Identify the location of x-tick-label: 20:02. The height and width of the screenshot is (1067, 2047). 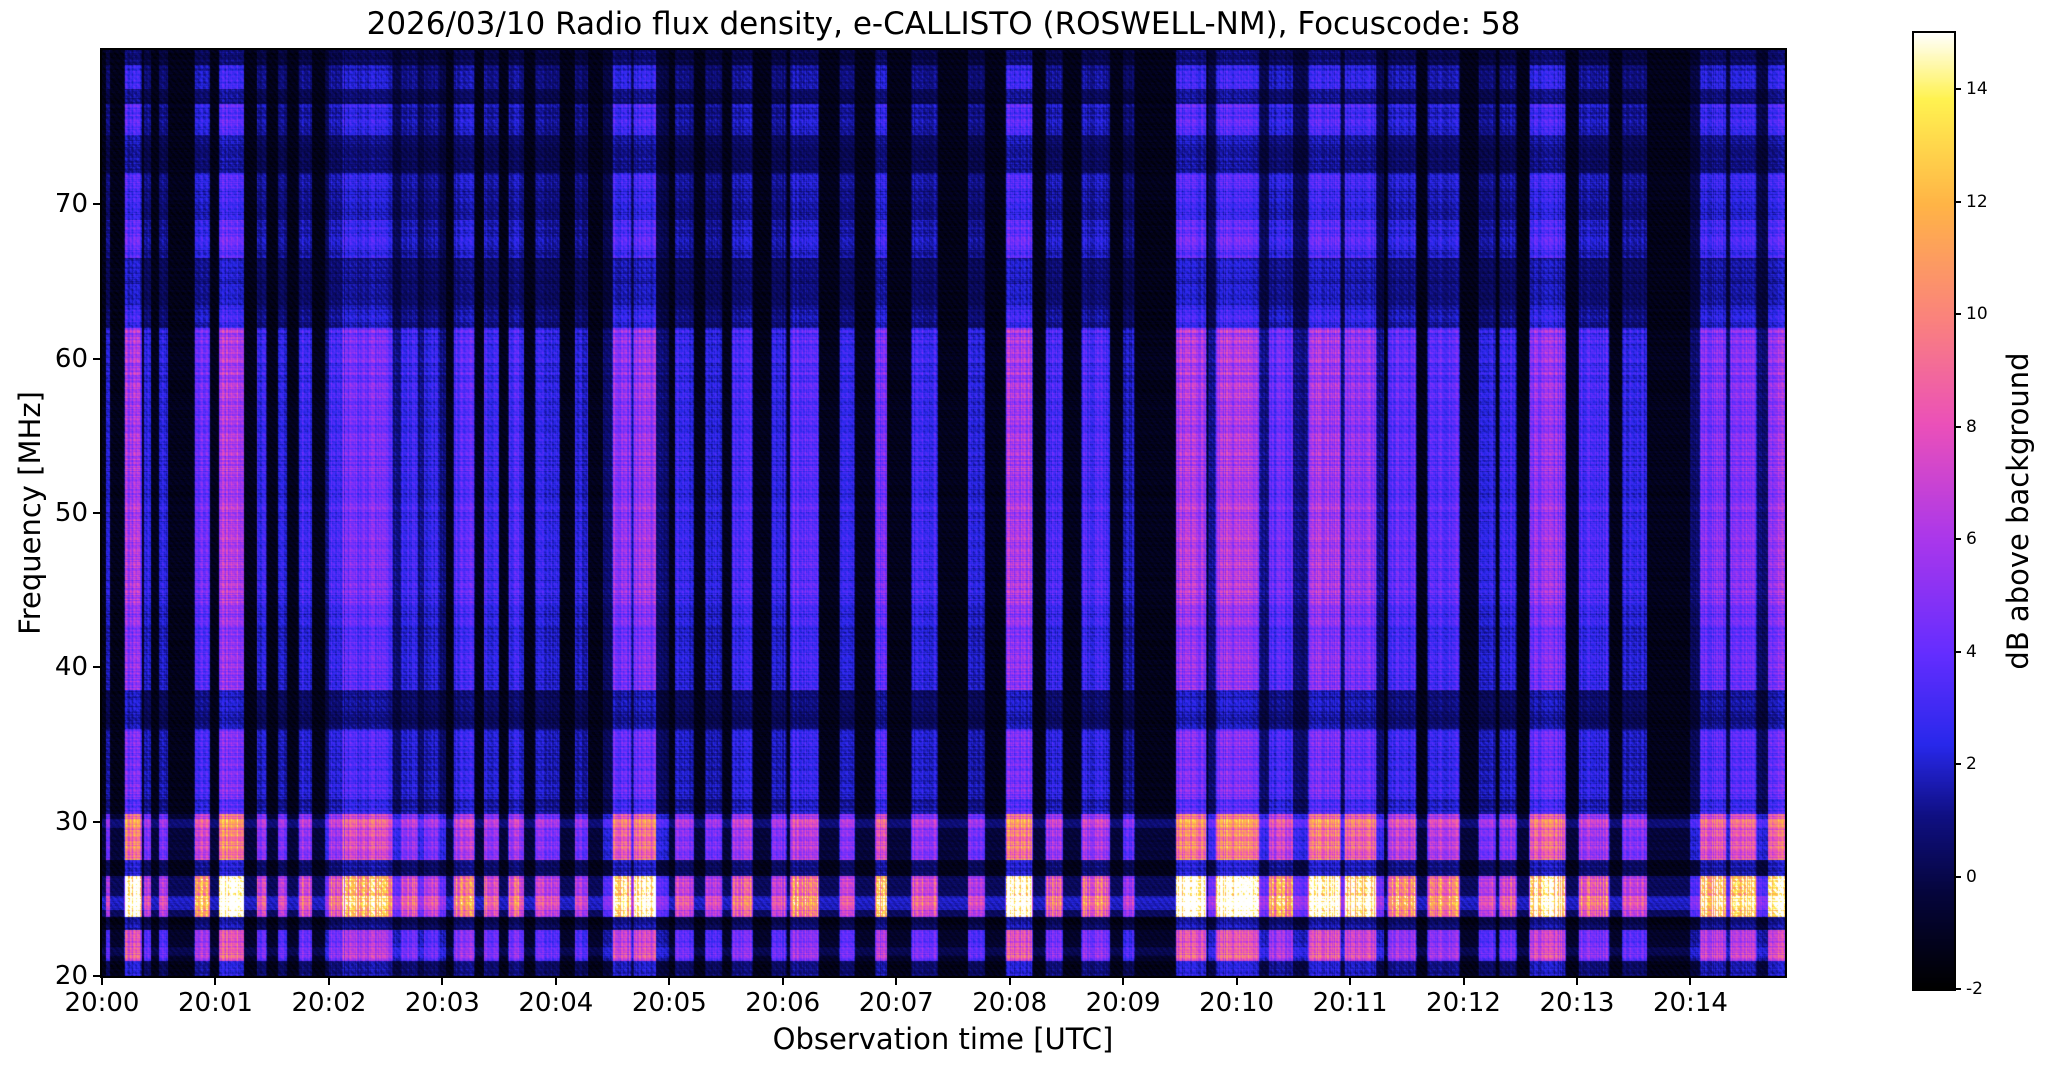
(329, 1003).